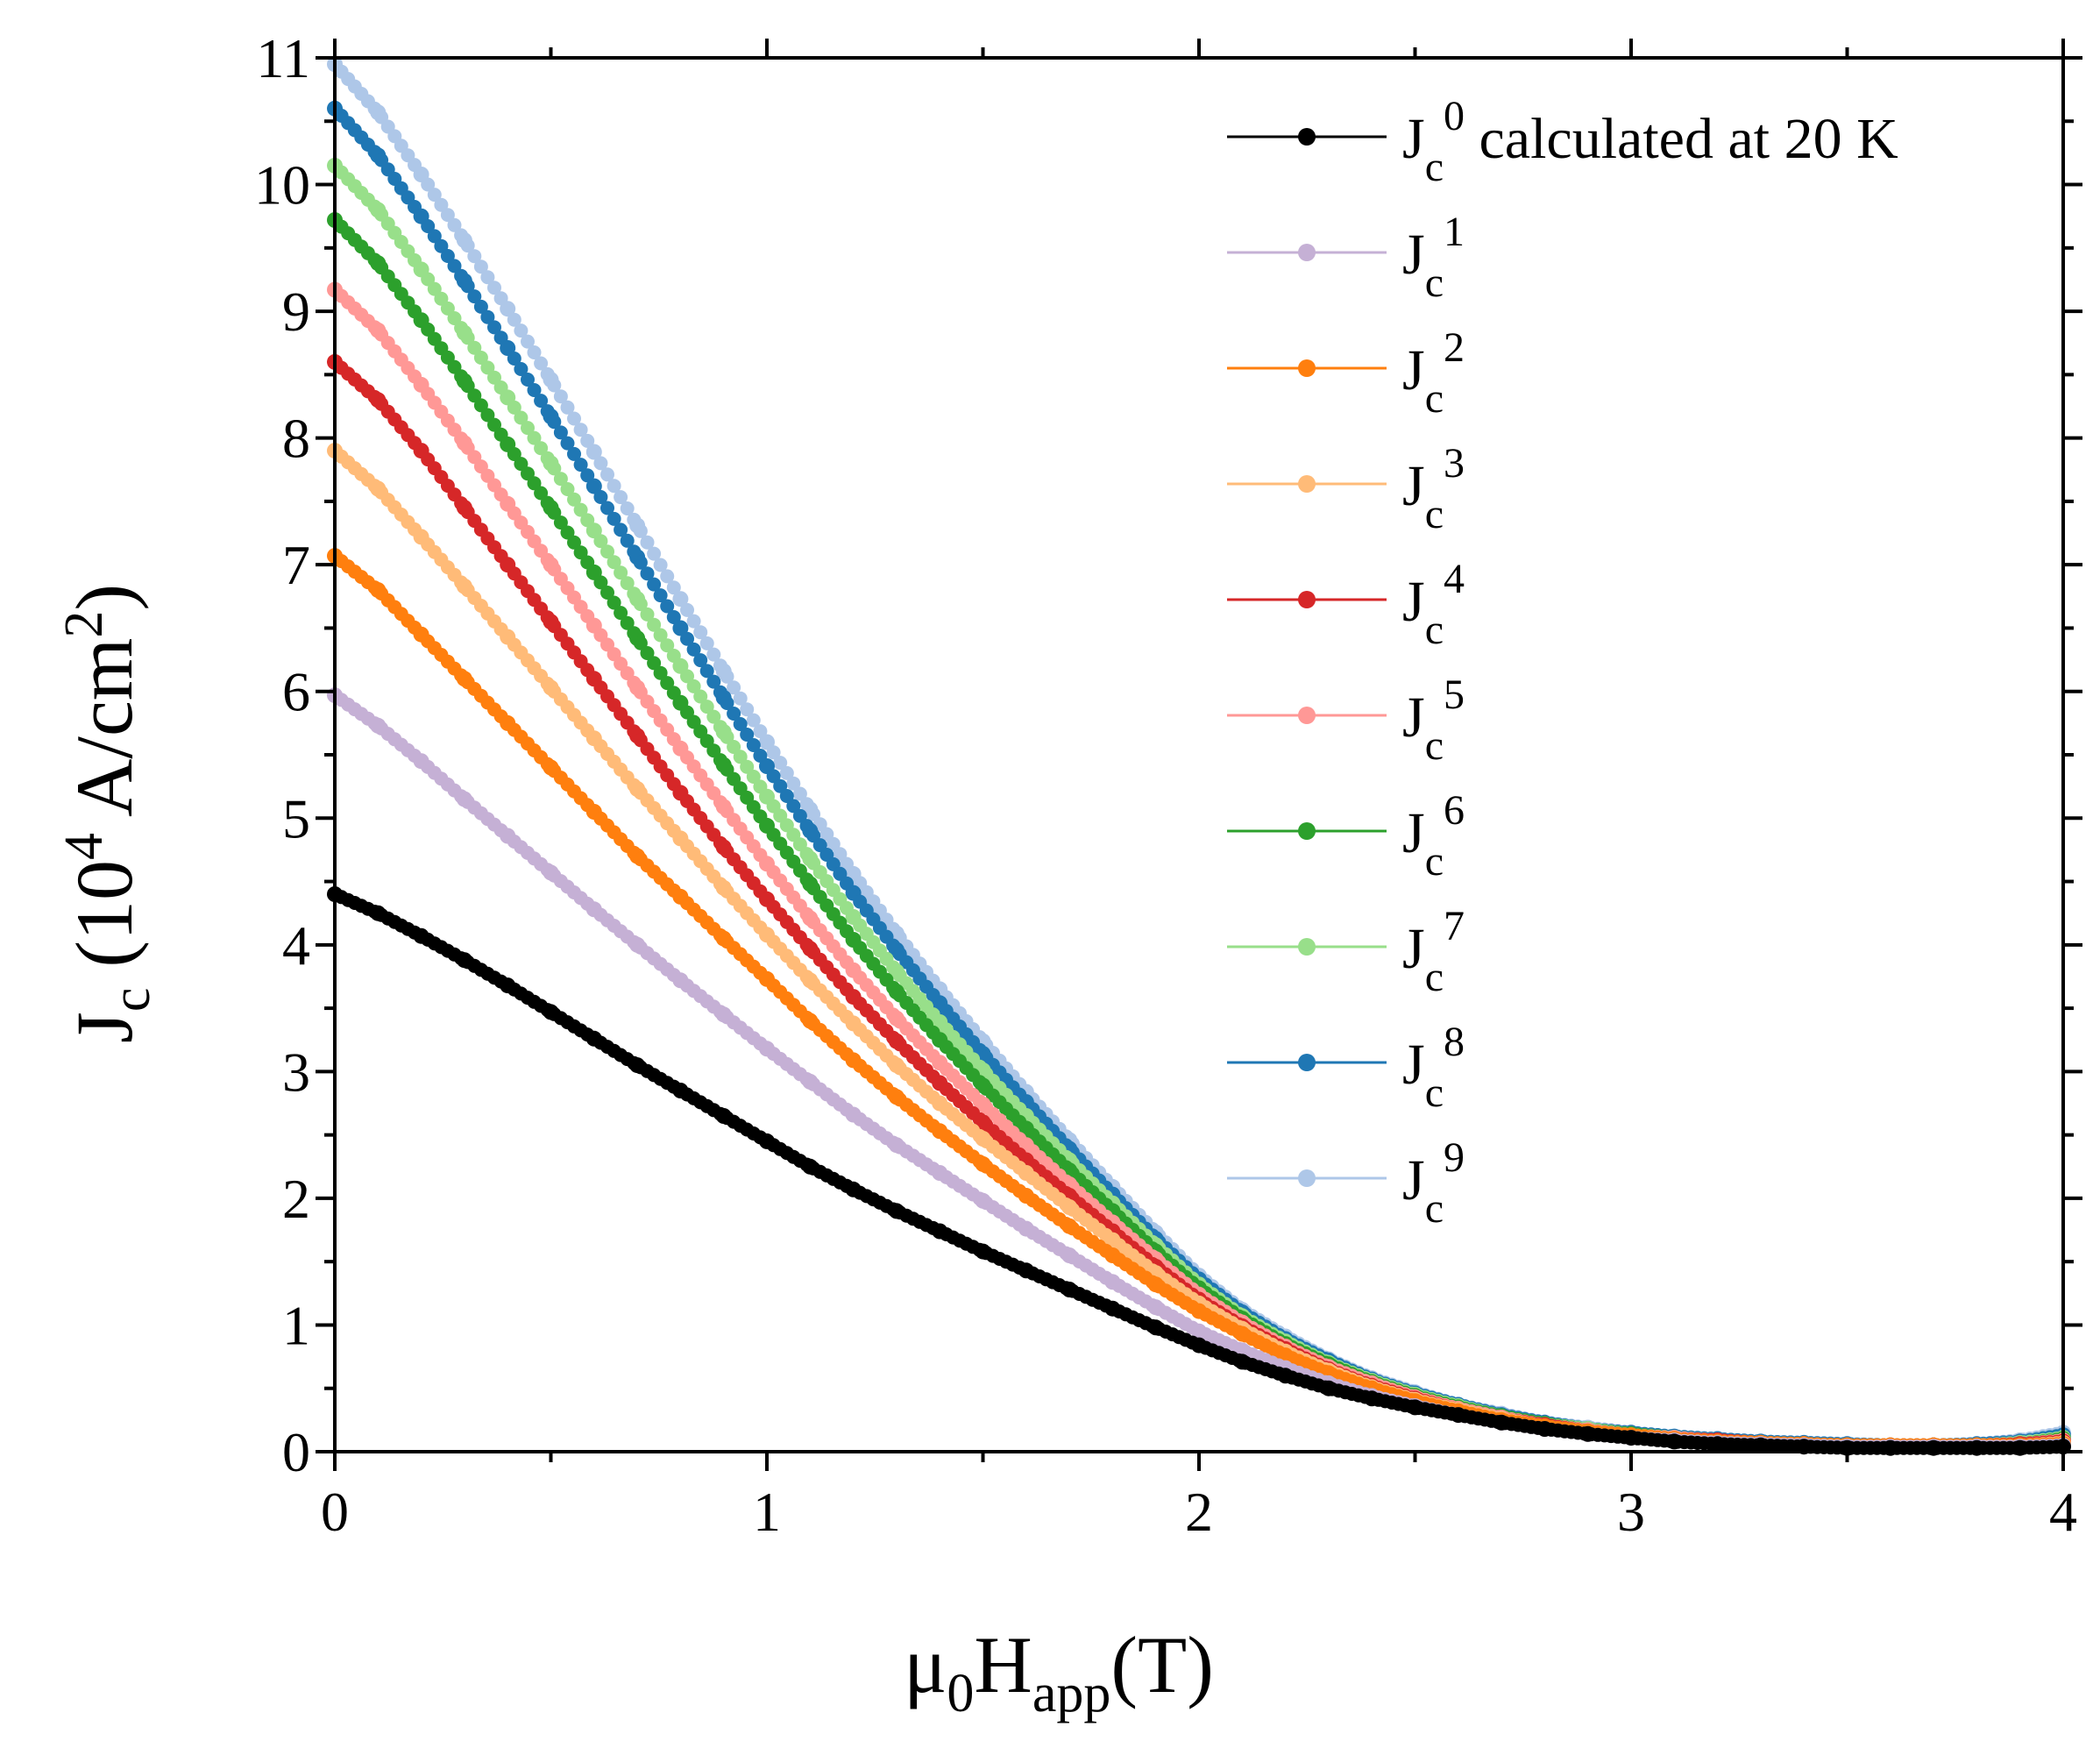 The image size is (2100, 1741). Describe the element at coordinates (1433, 604) in the screenshot. I see `legend-label: Jc4` at that location.